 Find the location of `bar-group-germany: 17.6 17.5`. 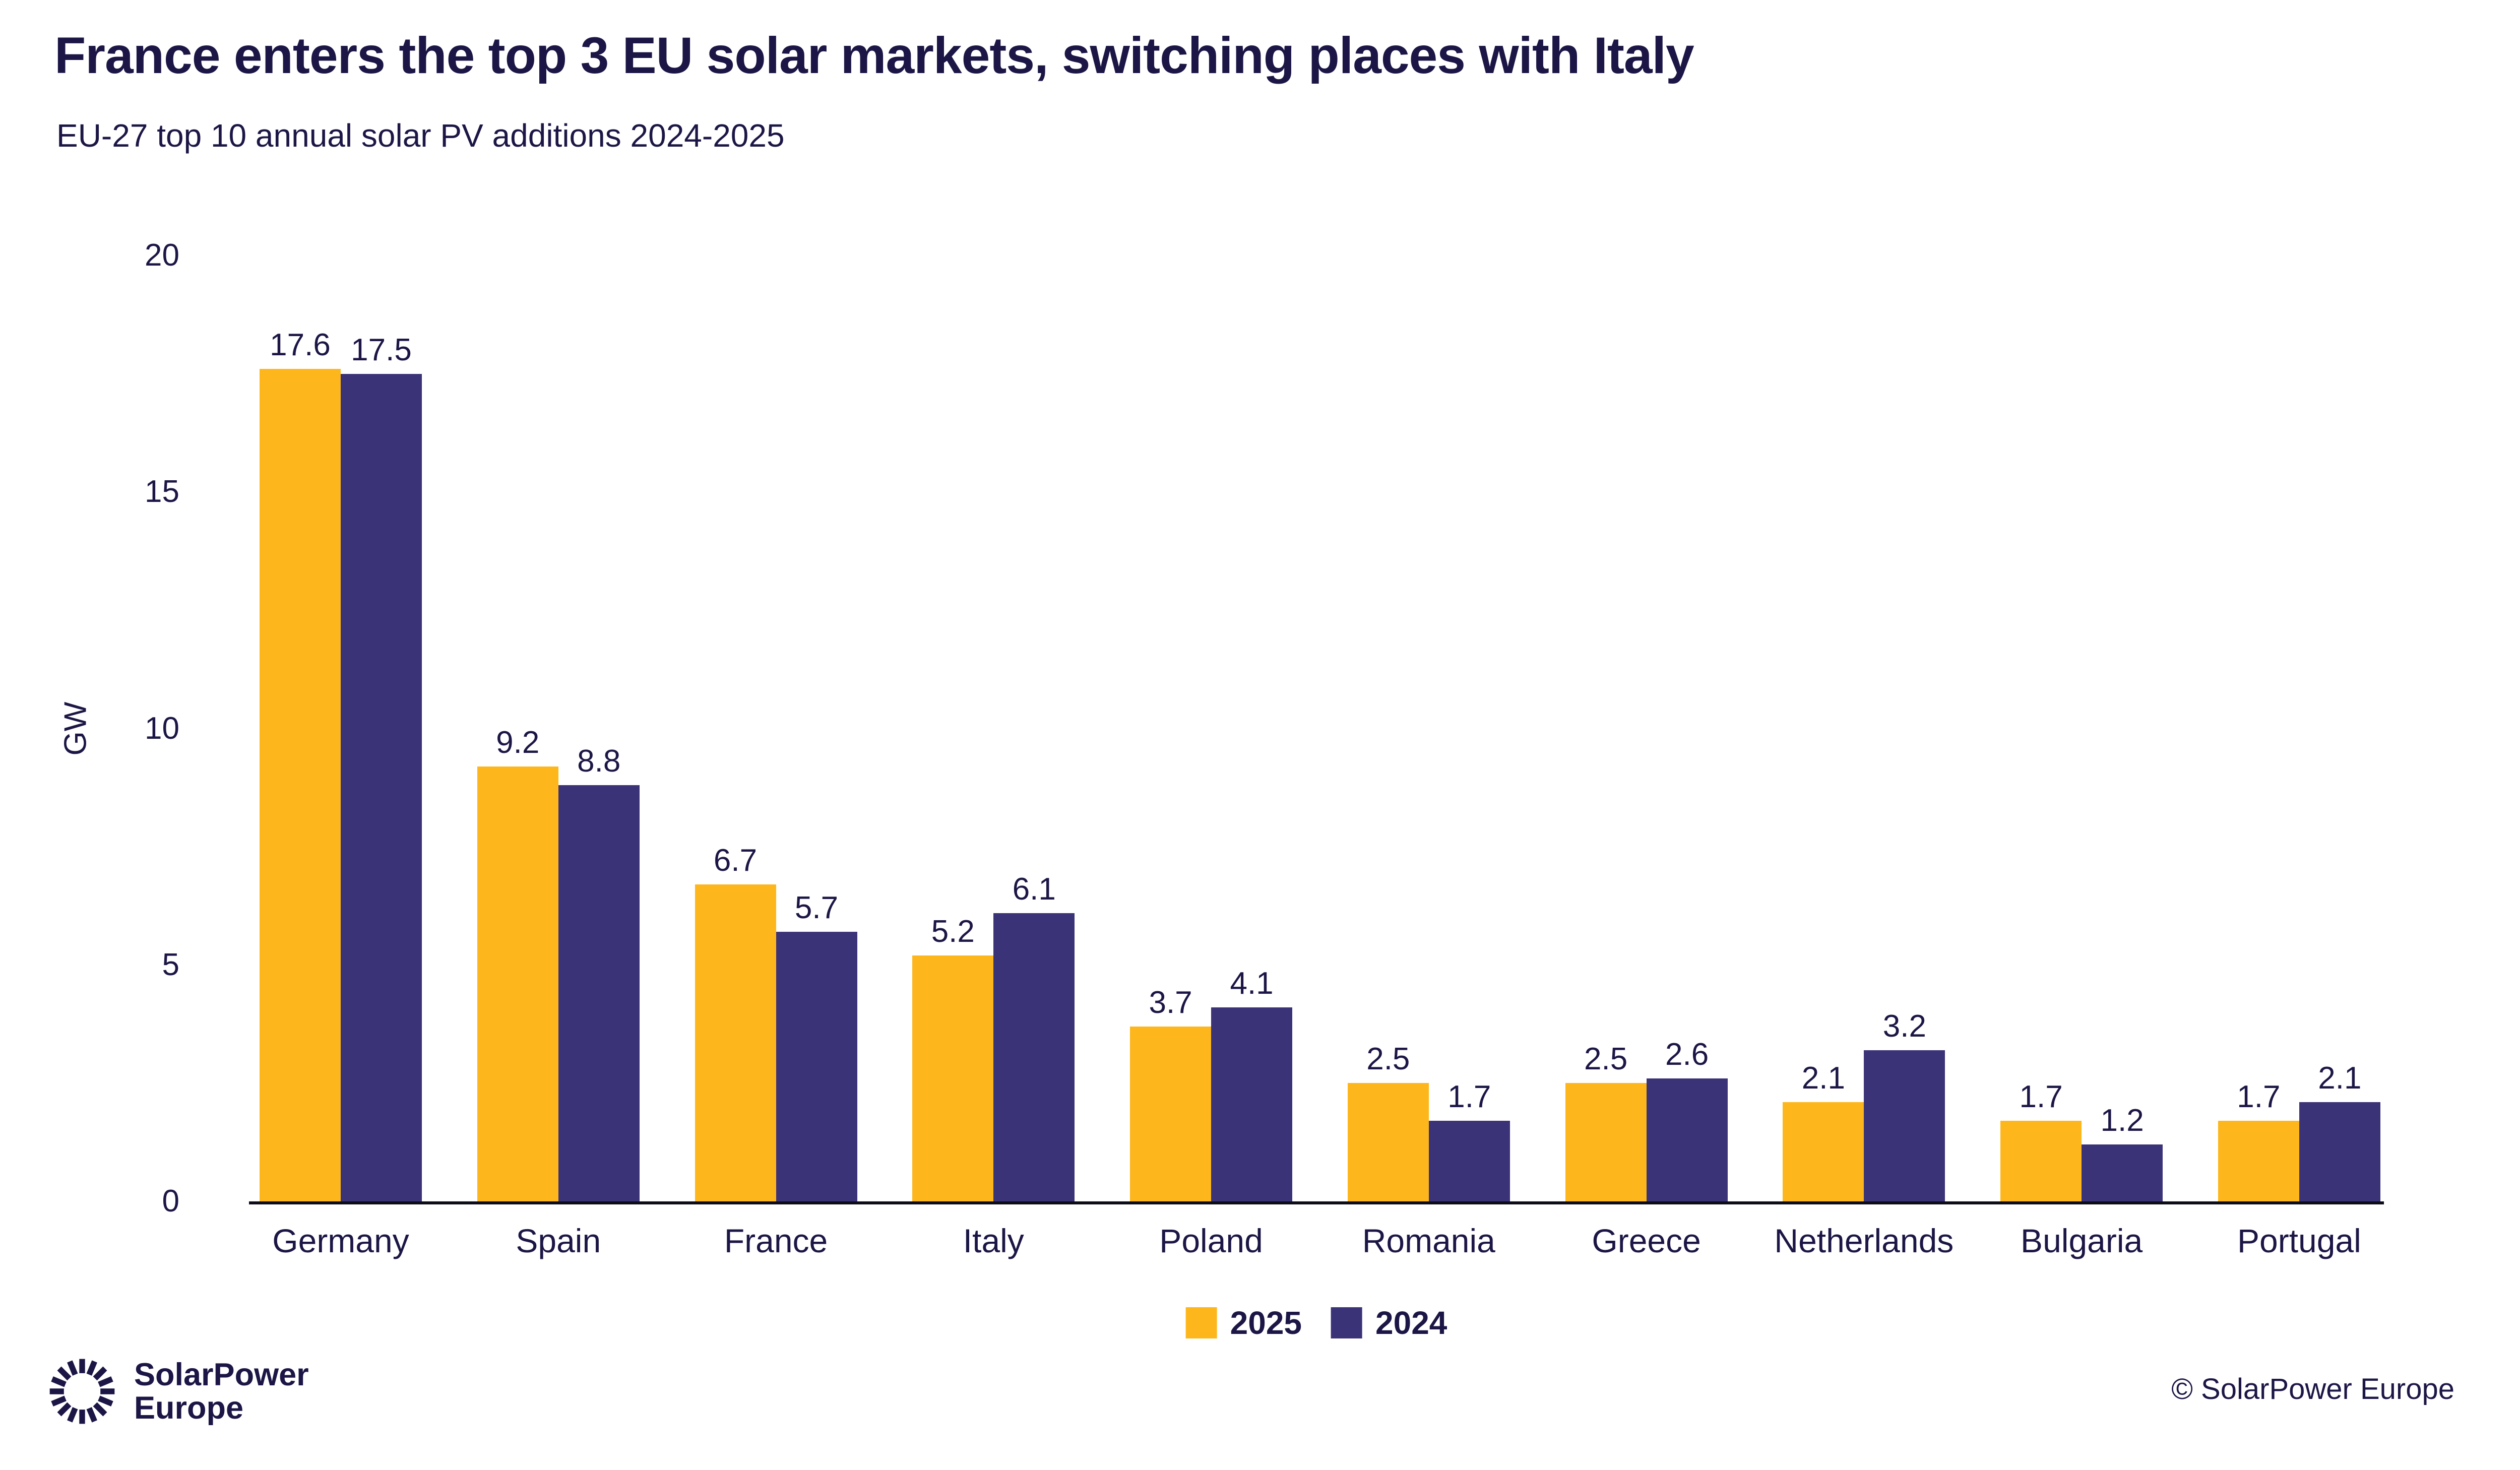

bar-group-germany: 17.6 17.5 is located at coordinates (341, 728).